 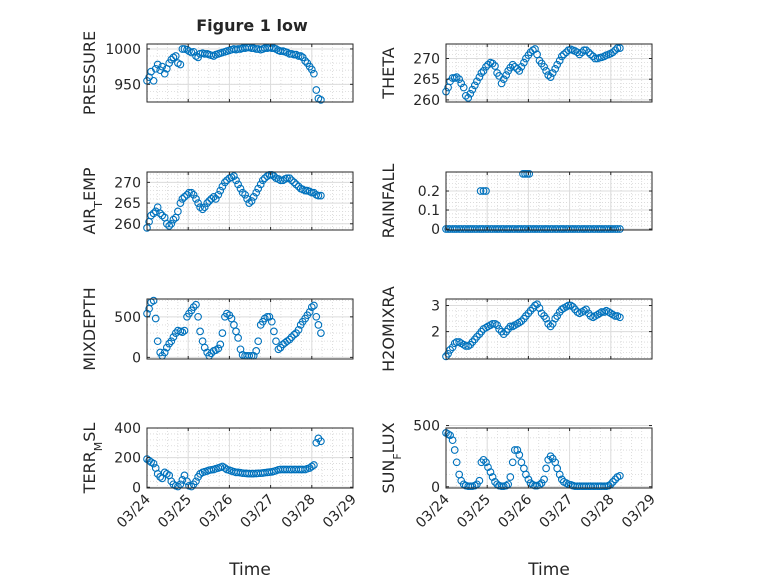 I want to click on x-axis-label: Time, so click(x=548, y=570).